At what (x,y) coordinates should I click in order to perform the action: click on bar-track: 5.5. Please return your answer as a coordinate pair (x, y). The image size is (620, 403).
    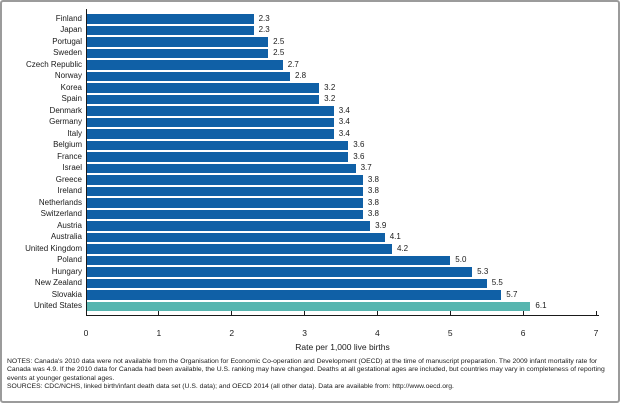
    Looking at the image, I should click on (341, 284).